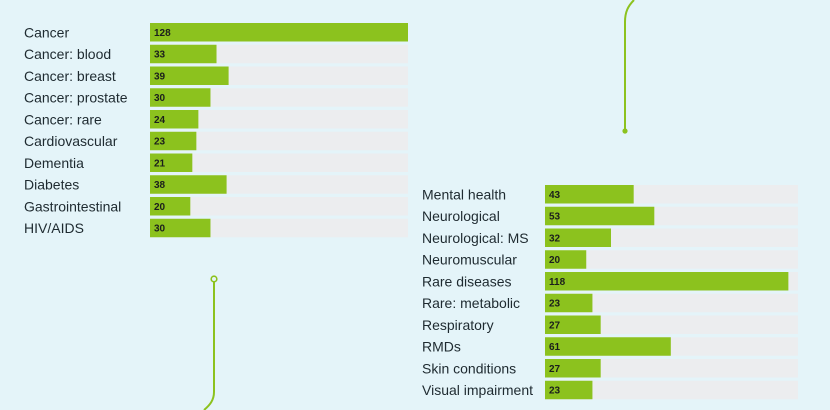  I want to click on category-label: Cardiovascular, so click(71, 141).